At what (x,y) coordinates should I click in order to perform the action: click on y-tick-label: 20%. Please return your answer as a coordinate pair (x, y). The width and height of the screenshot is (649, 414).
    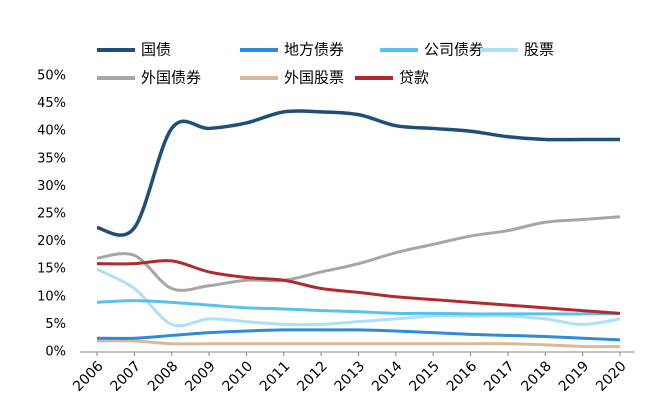
    Looking at the image, I should click on (51, 241).